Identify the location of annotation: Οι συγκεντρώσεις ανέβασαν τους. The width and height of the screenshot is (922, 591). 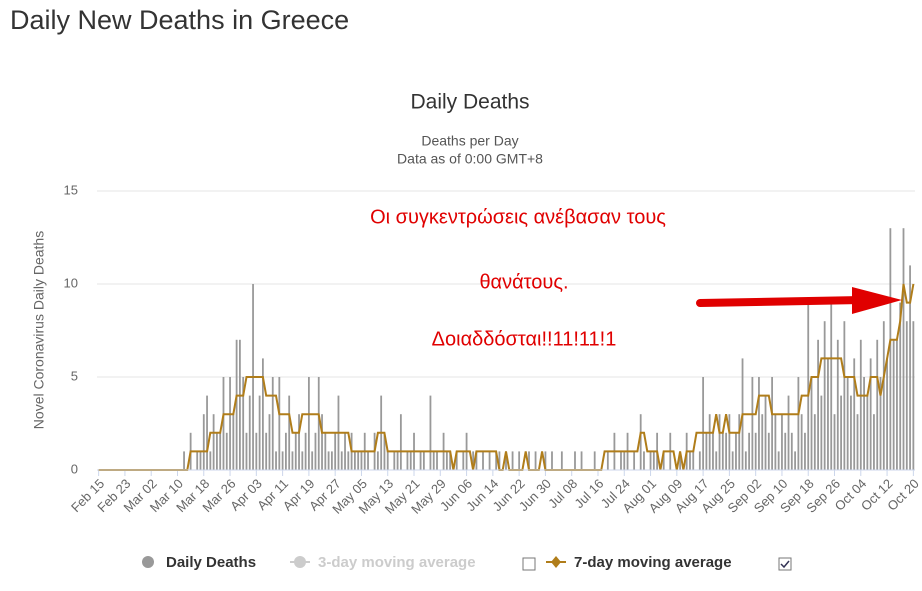
(518, 217).